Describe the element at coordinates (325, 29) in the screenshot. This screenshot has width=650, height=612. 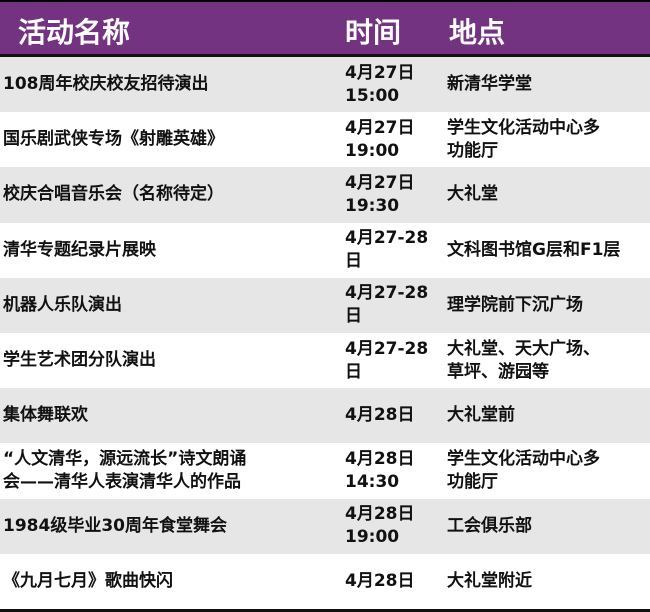
I see `table-header: 活动名称 时间 地点` at that location.